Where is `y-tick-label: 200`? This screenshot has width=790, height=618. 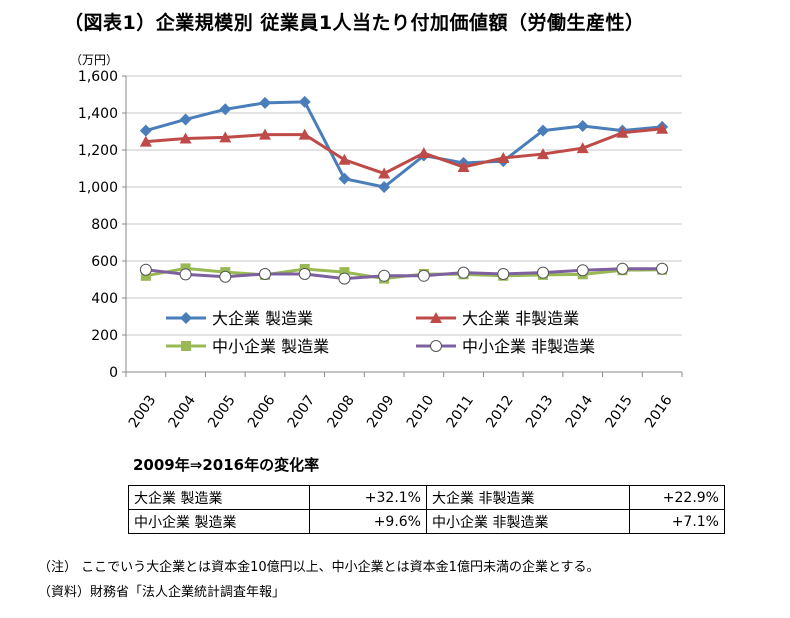
y-tick-label: 200 is located at coordinates (104, 336).